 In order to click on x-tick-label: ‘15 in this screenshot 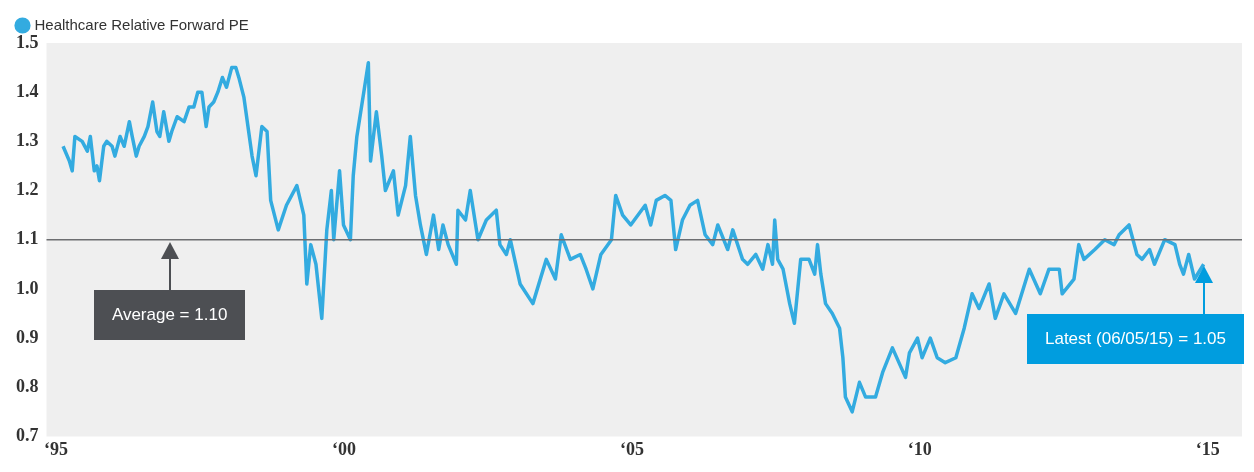, I will do `click(1207, 448)`.